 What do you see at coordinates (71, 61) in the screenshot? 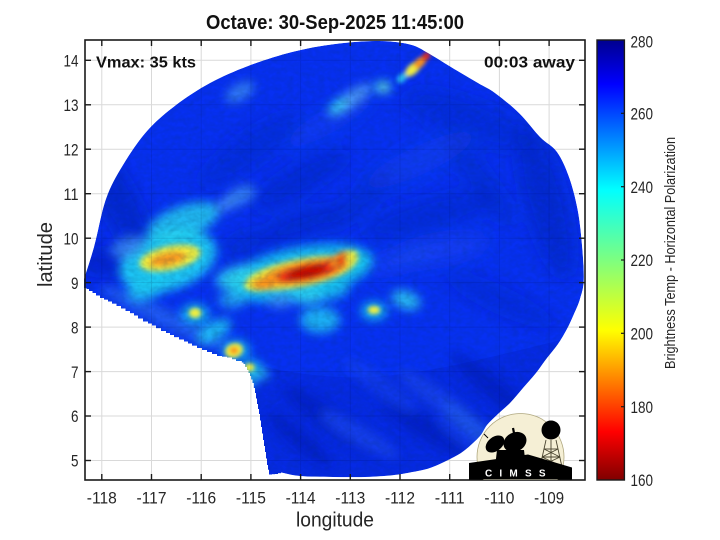
I see `svg-text: 14` at bounding box center [71, 61].